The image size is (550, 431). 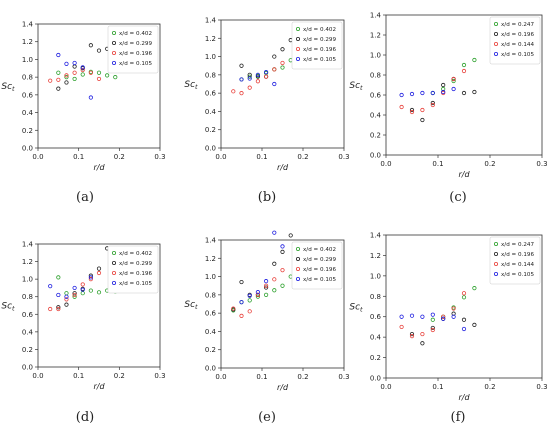 I want to click on y-tick-label: 0.8, so click(x=210, y=75).